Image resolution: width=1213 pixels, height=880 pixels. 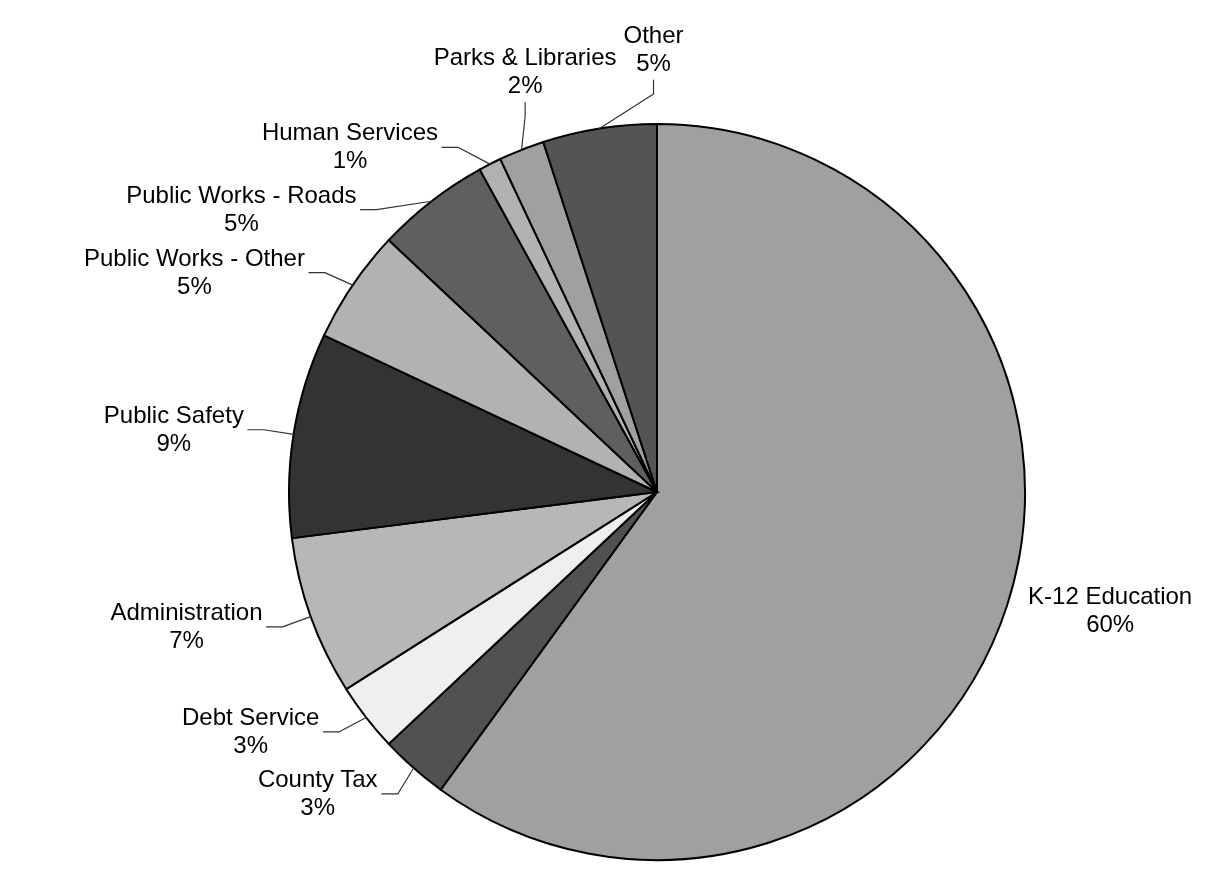 What do you see at coordinates (525, 85) in the screenshot?
I see `data-label: 2%` at bounding box center [525, 85].